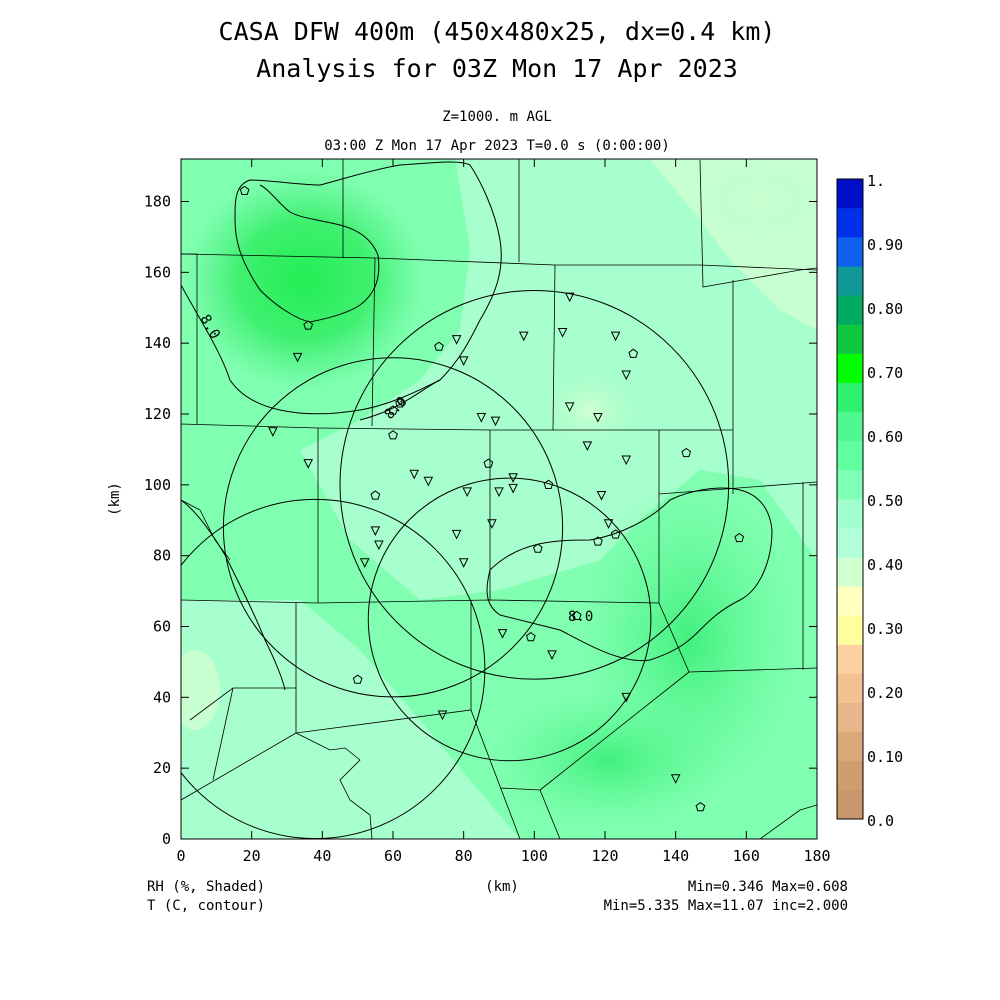 The image size is (1000, 1000). What do you see at coordinates (502, 887) in the screenshot?
I see `footer-xlabel: (km)` at bounding box center [502, 887].